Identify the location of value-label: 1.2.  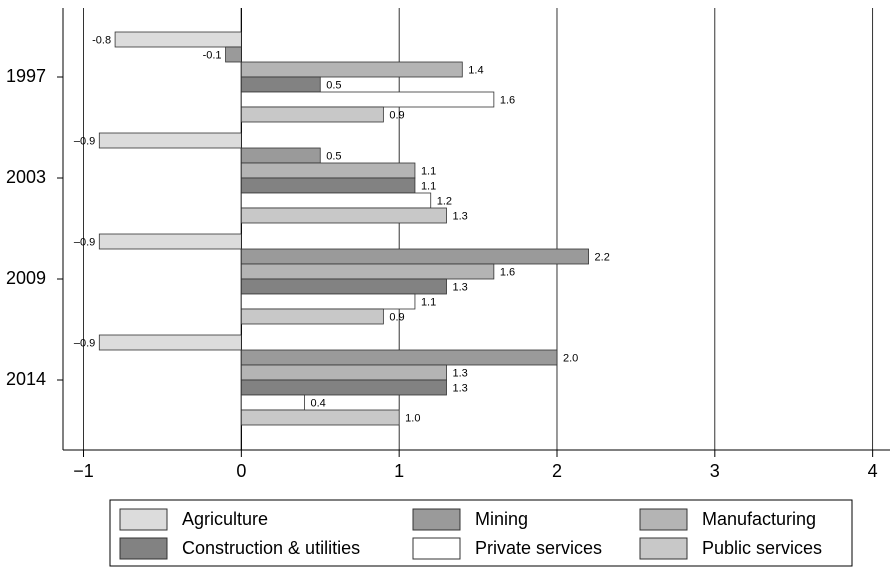
(444, 201).